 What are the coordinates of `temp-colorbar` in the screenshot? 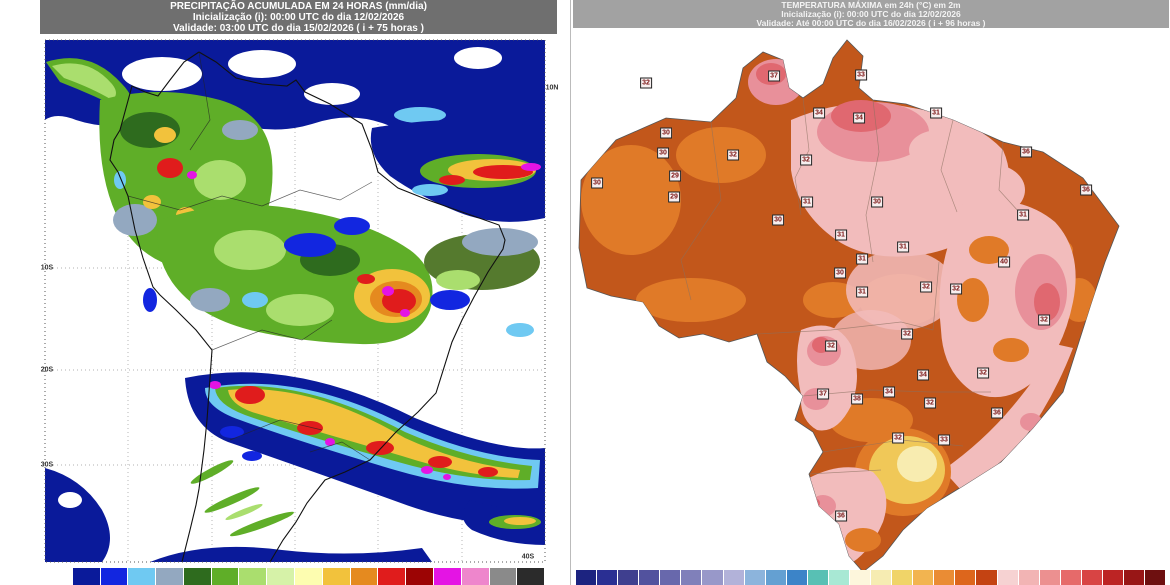 It's located at (871, 577).